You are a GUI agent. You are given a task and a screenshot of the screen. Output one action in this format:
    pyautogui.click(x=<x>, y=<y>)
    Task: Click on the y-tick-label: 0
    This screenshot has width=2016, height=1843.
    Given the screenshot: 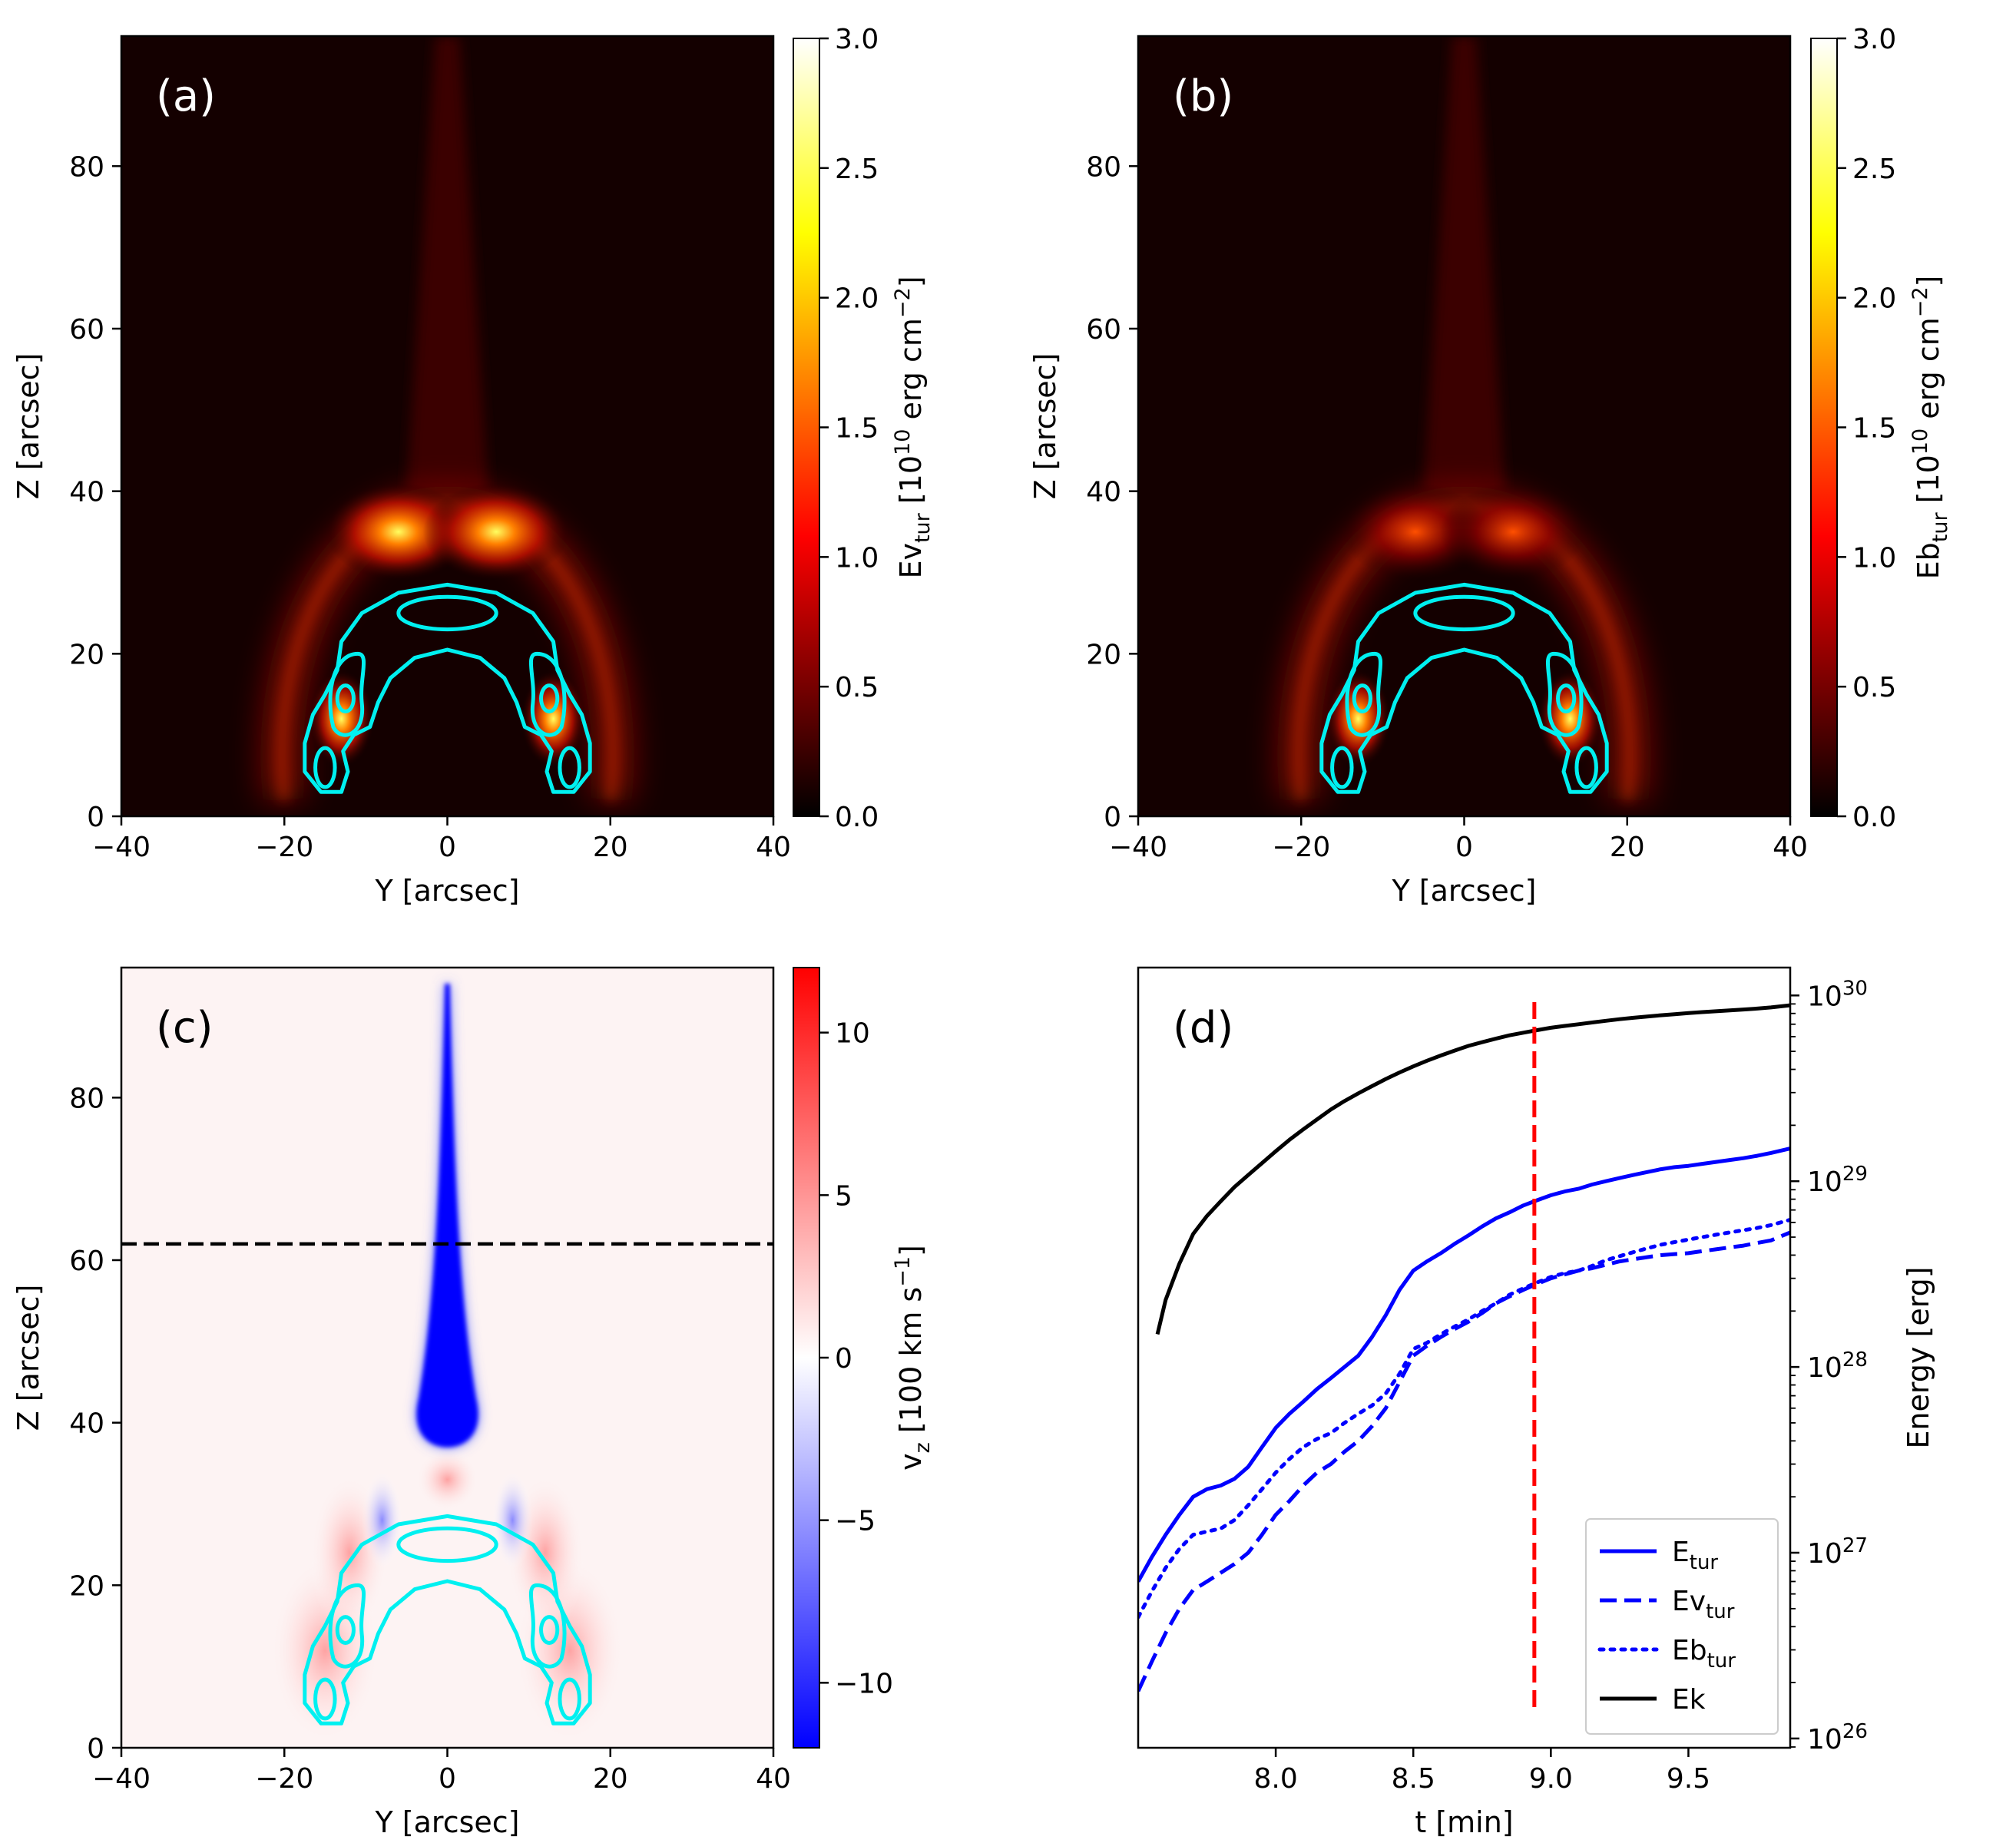 What is the action you would take?
    pyautogui.click(x=95, y=1749)
    